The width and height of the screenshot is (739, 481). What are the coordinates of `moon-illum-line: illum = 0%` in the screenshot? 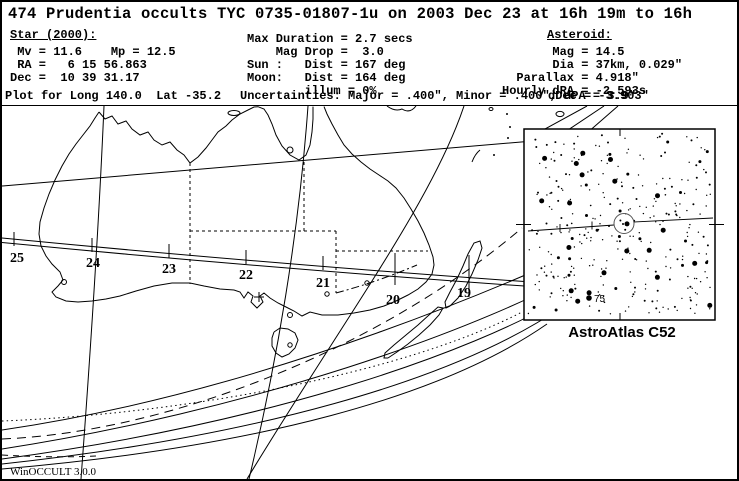 It's located at (312, 91).